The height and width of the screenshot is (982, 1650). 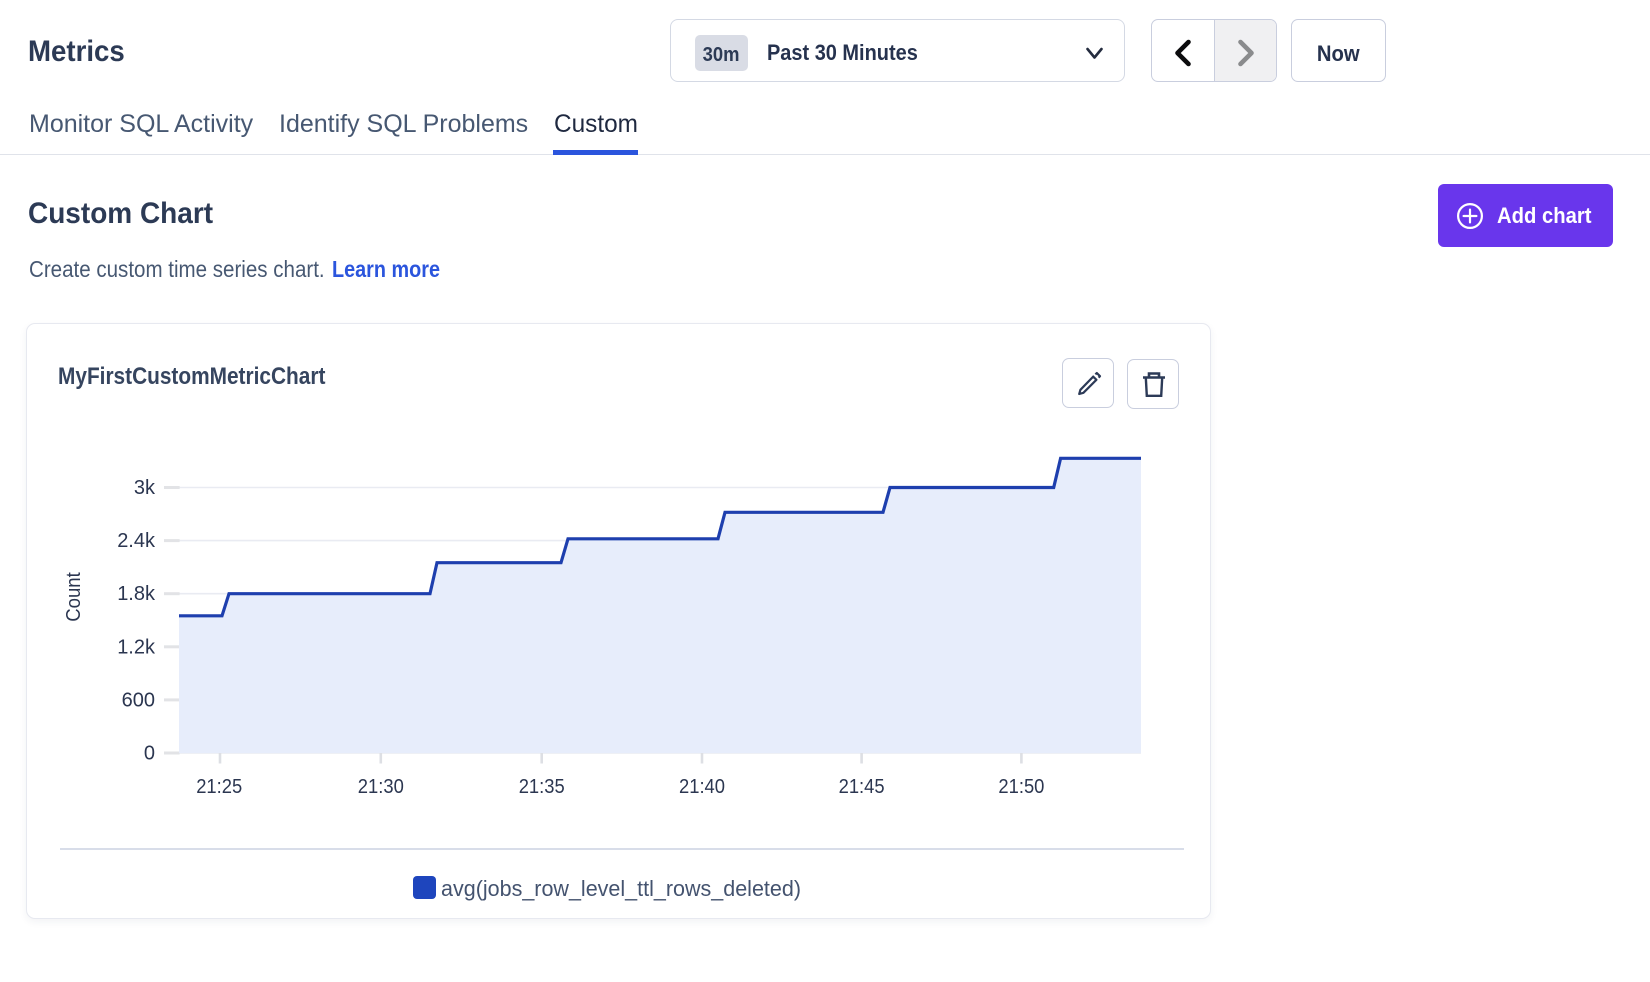 What do you see at coordinates (136, 647) in the screenshot?
I see `svg-text: 1.2k` at bounding box center [136, 647].